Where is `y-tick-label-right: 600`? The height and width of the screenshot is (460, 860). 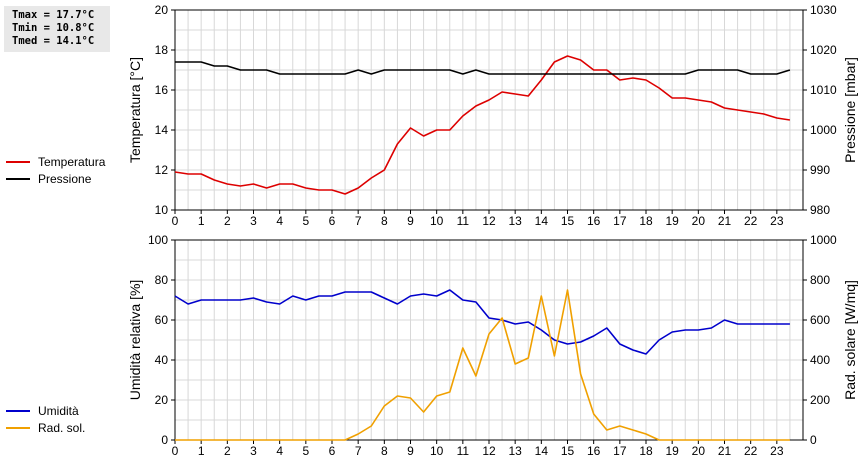
y-tick-label-right: 600 is located at coordinates (820, 320).